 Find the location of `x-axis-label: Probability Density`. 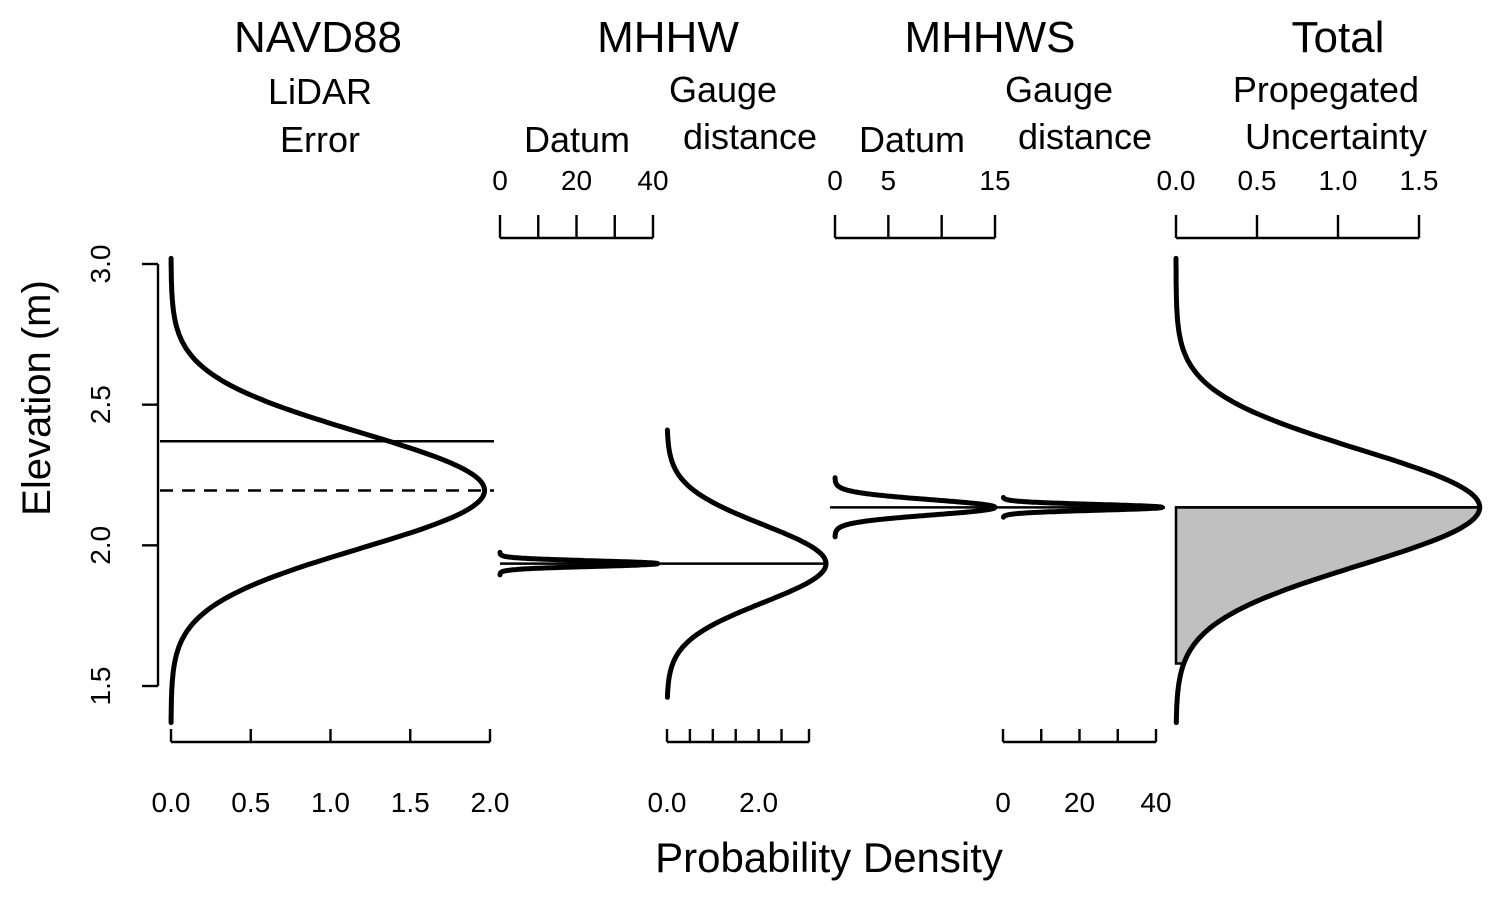

x-axis-label: Probability Density is located at coordinates (829, 857).